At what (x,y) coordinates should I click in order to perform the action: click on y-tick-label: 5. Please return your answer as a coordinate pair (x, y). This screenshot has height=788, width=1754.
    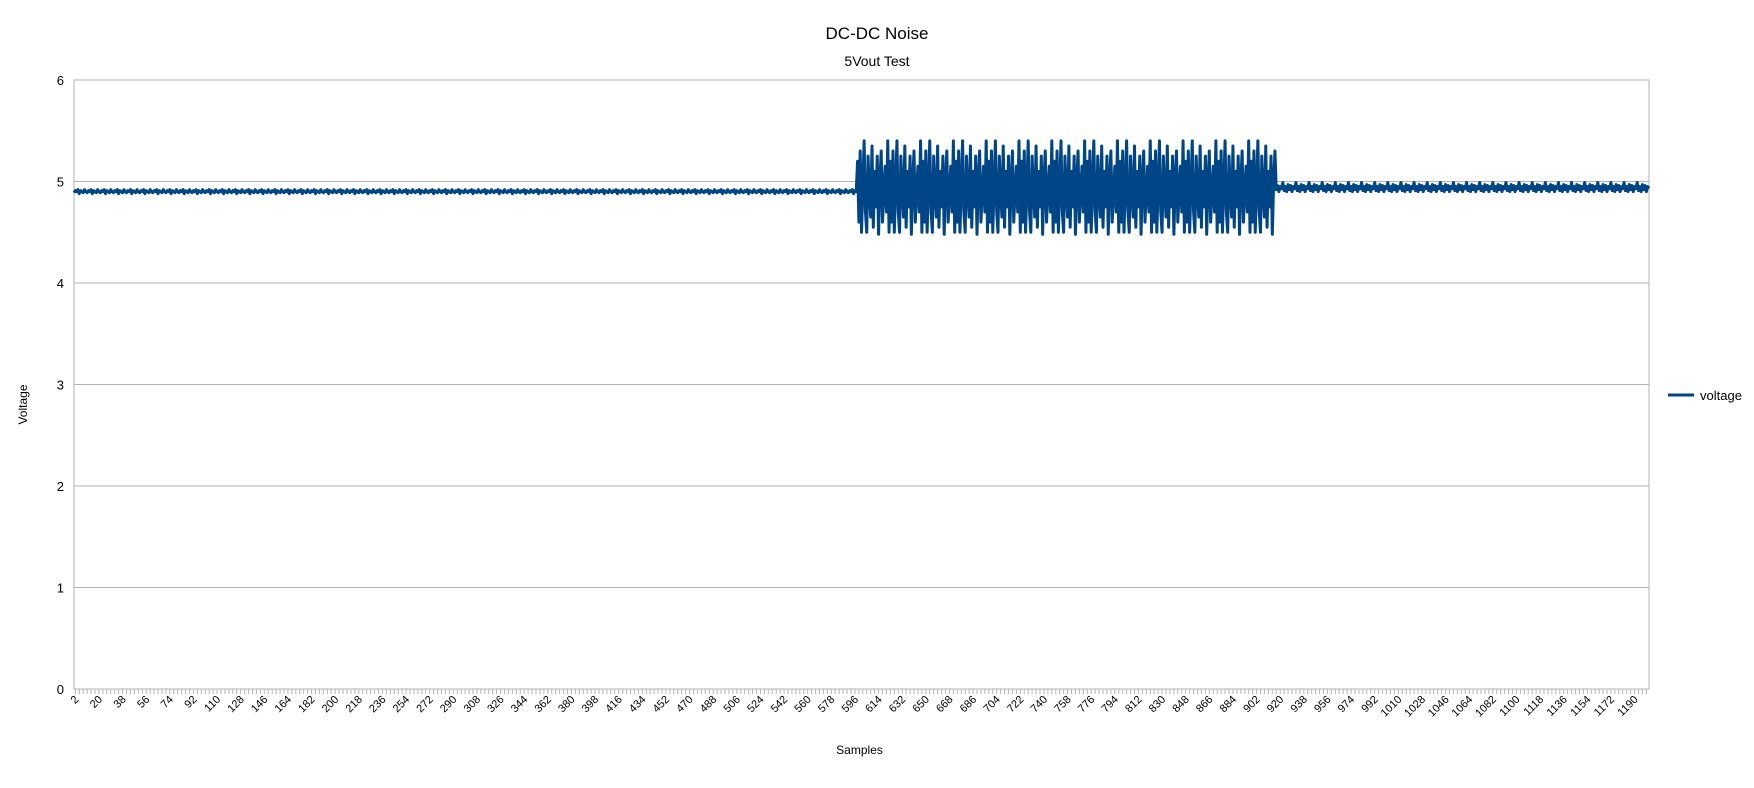
    Looking at the image, I should click on (60, 182).